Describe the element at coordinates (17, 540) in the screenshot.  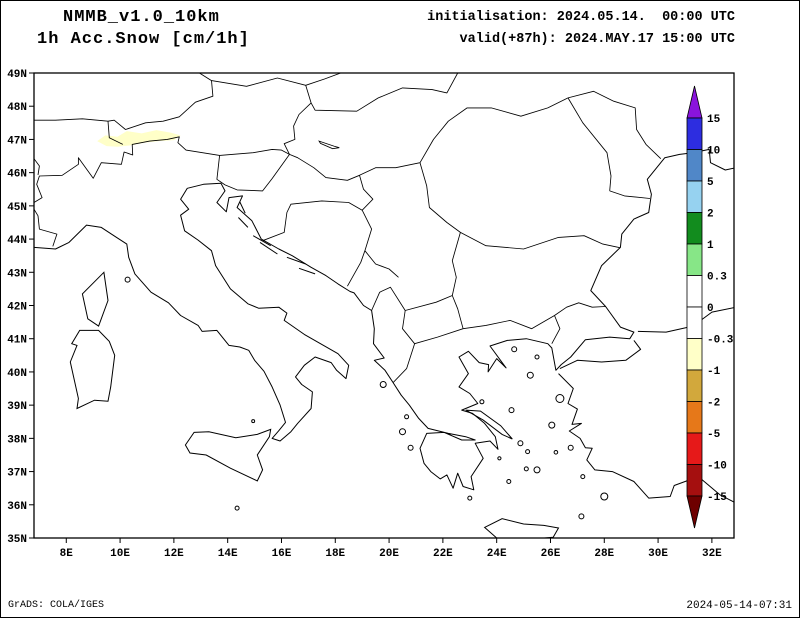
I see `lat-tick-label: 35N` at that location.